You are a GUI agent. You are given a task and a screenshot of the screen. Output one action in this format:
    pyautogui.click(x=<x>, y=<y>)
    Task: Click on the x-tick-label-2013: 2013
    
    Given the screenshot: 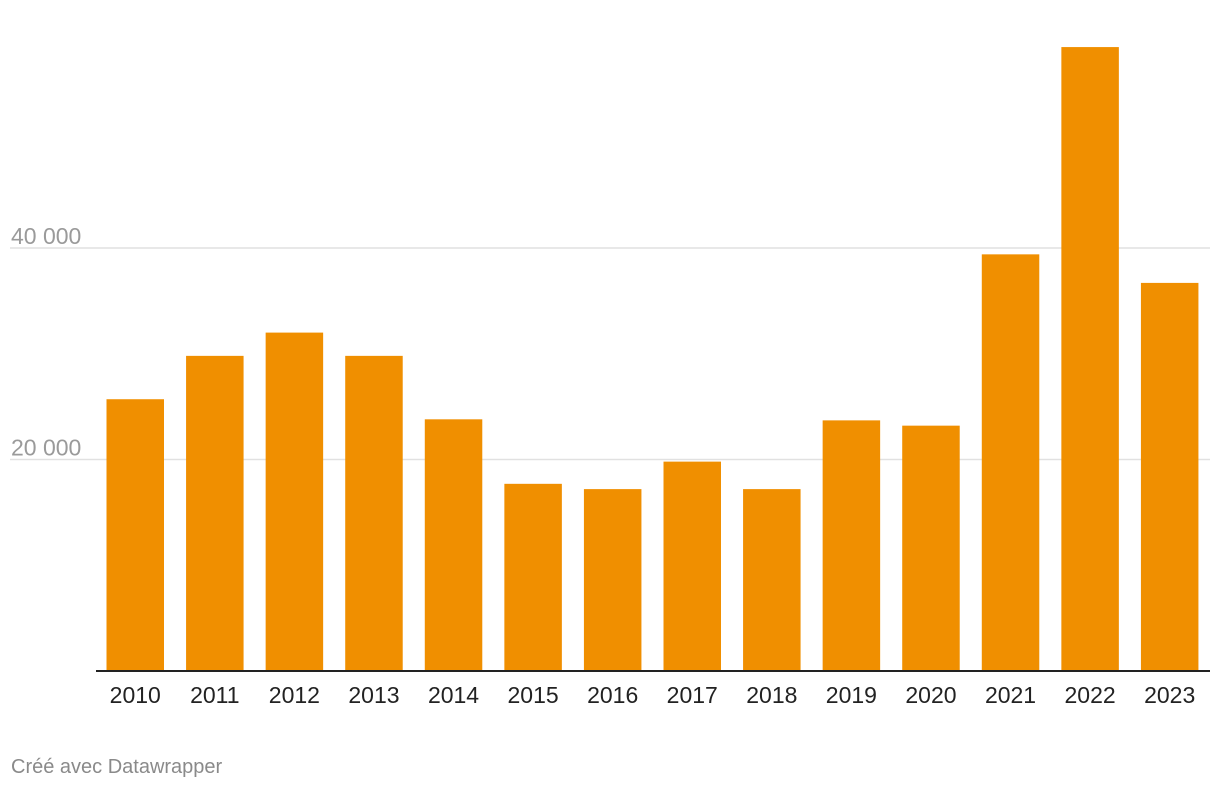 What is the action you would take?
    pyautogui.click(x=373, y=695)
    